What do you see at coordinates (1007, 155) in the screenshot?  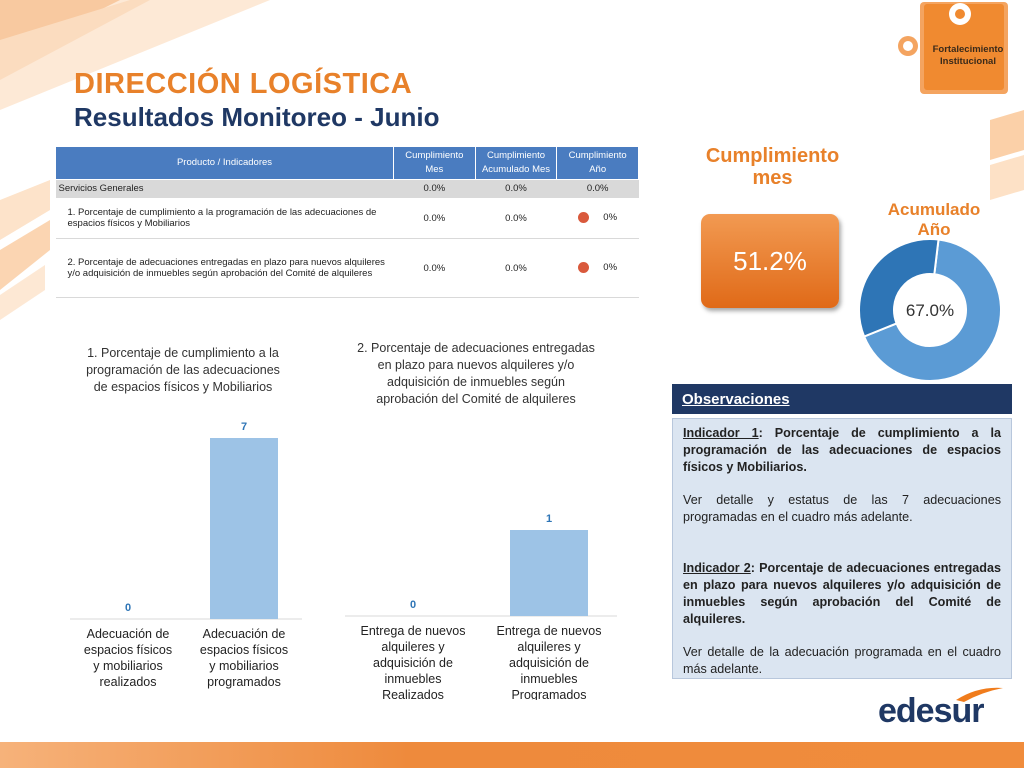 I see `right-decoration` at bounding box center [1007, 155].